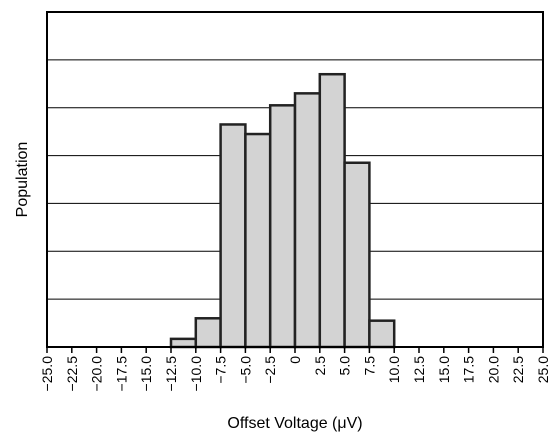 This screenshot has height=433, width=553. I want to click on y-axis-label: Population, so click(22, 180).